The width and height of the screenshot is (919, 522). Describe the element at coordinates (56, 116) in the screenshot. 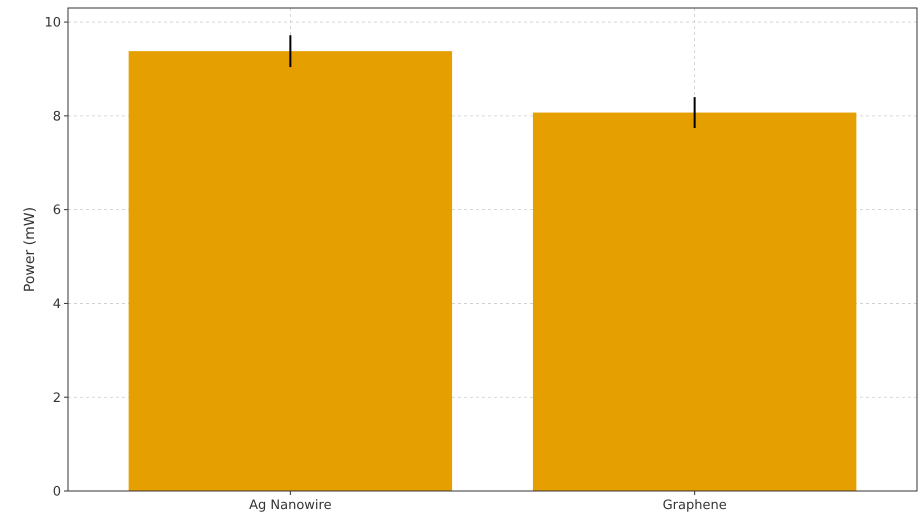

I see `y-tick-label: 8` at that location.